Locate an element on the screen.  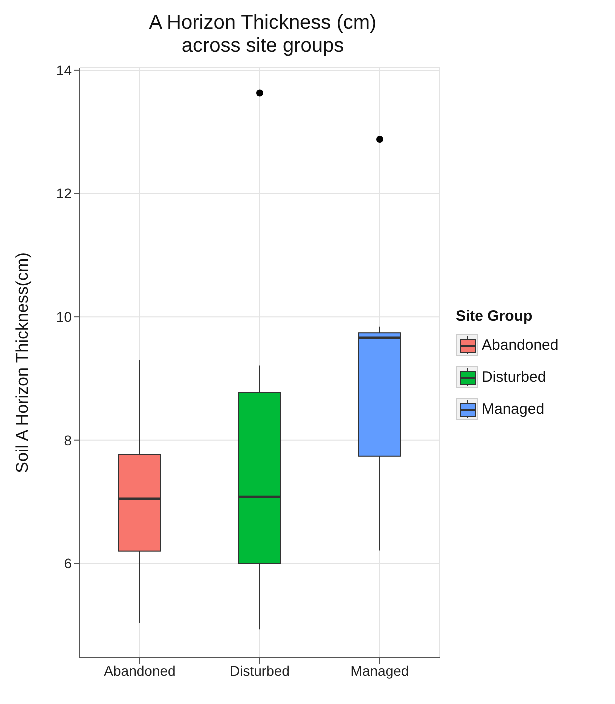
y-tick-label: 14 is located at coordinates (64, 70).